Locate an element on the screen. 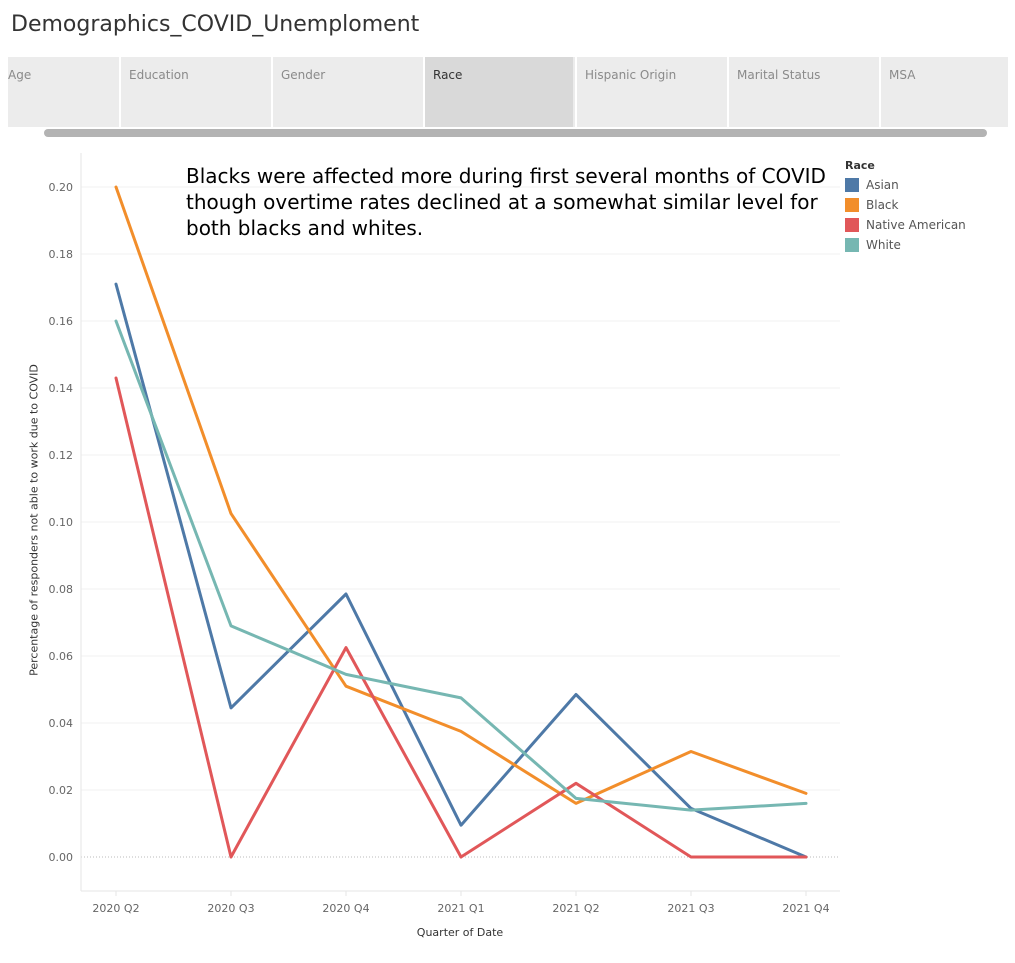 The width and height of the screenshot is (1015, 963). horizontal-scrollbar is located at coordinates (515, 133).